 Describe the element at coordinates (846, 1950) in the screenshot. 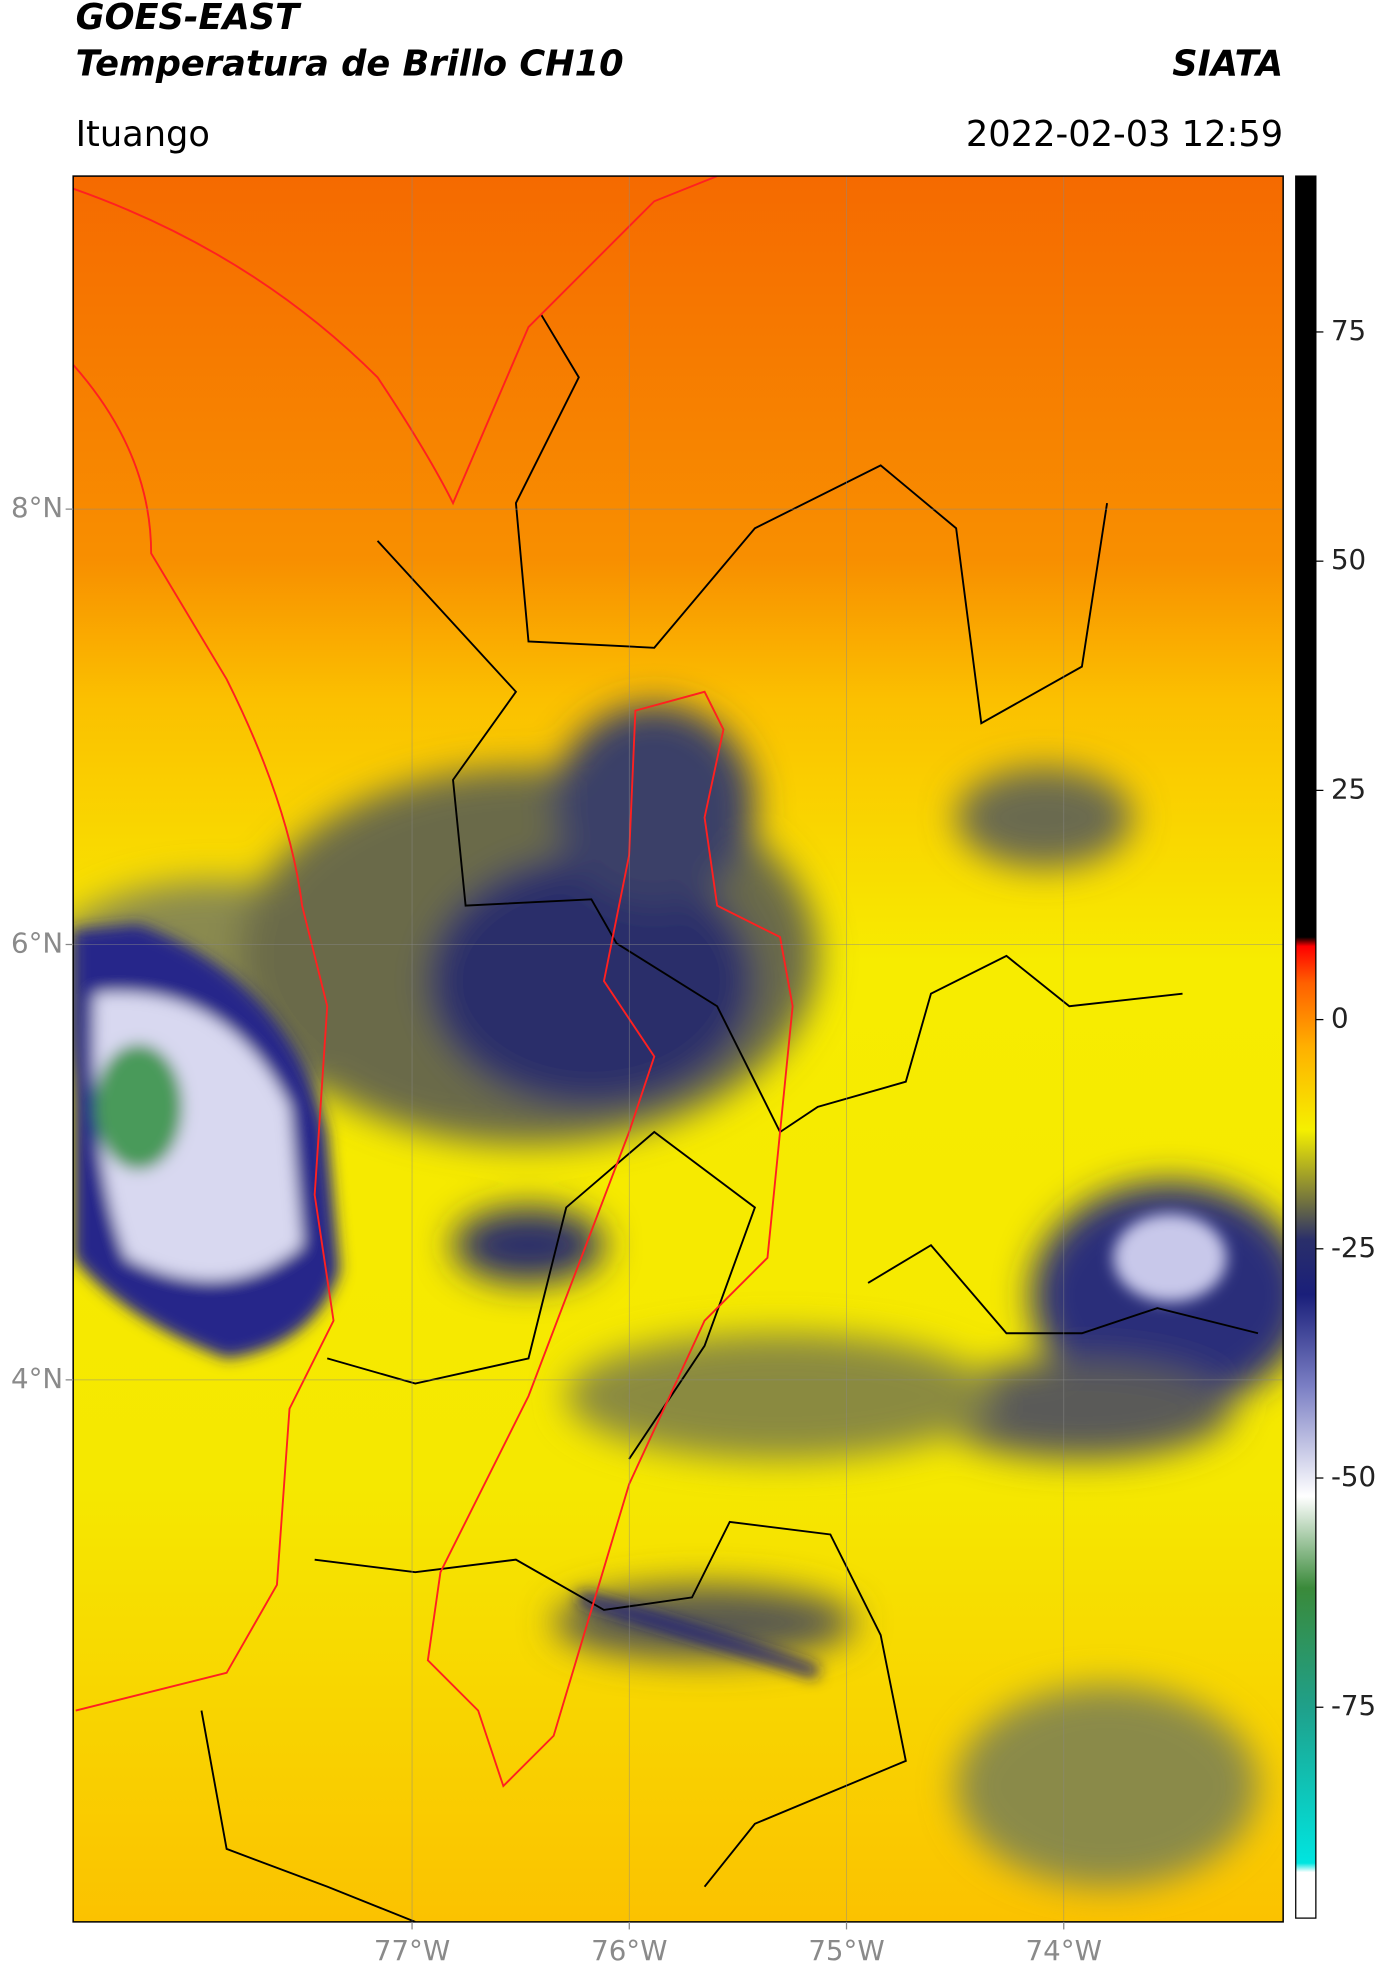

I see `x-tick-label: 75°W` at that location.